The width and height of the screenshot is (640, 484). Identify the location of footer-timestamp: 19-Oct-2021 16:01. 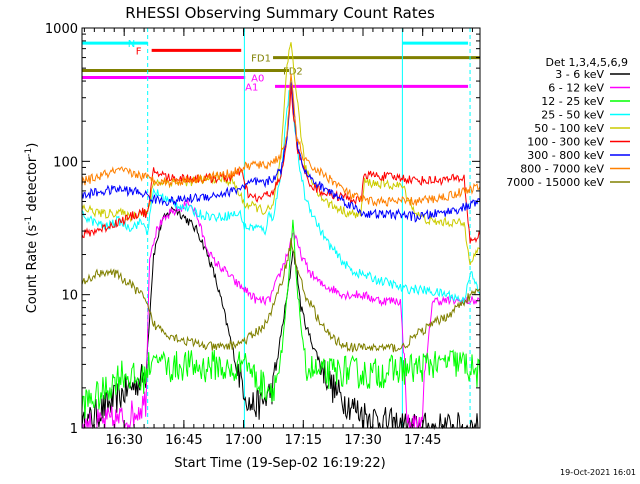
(598, 472).